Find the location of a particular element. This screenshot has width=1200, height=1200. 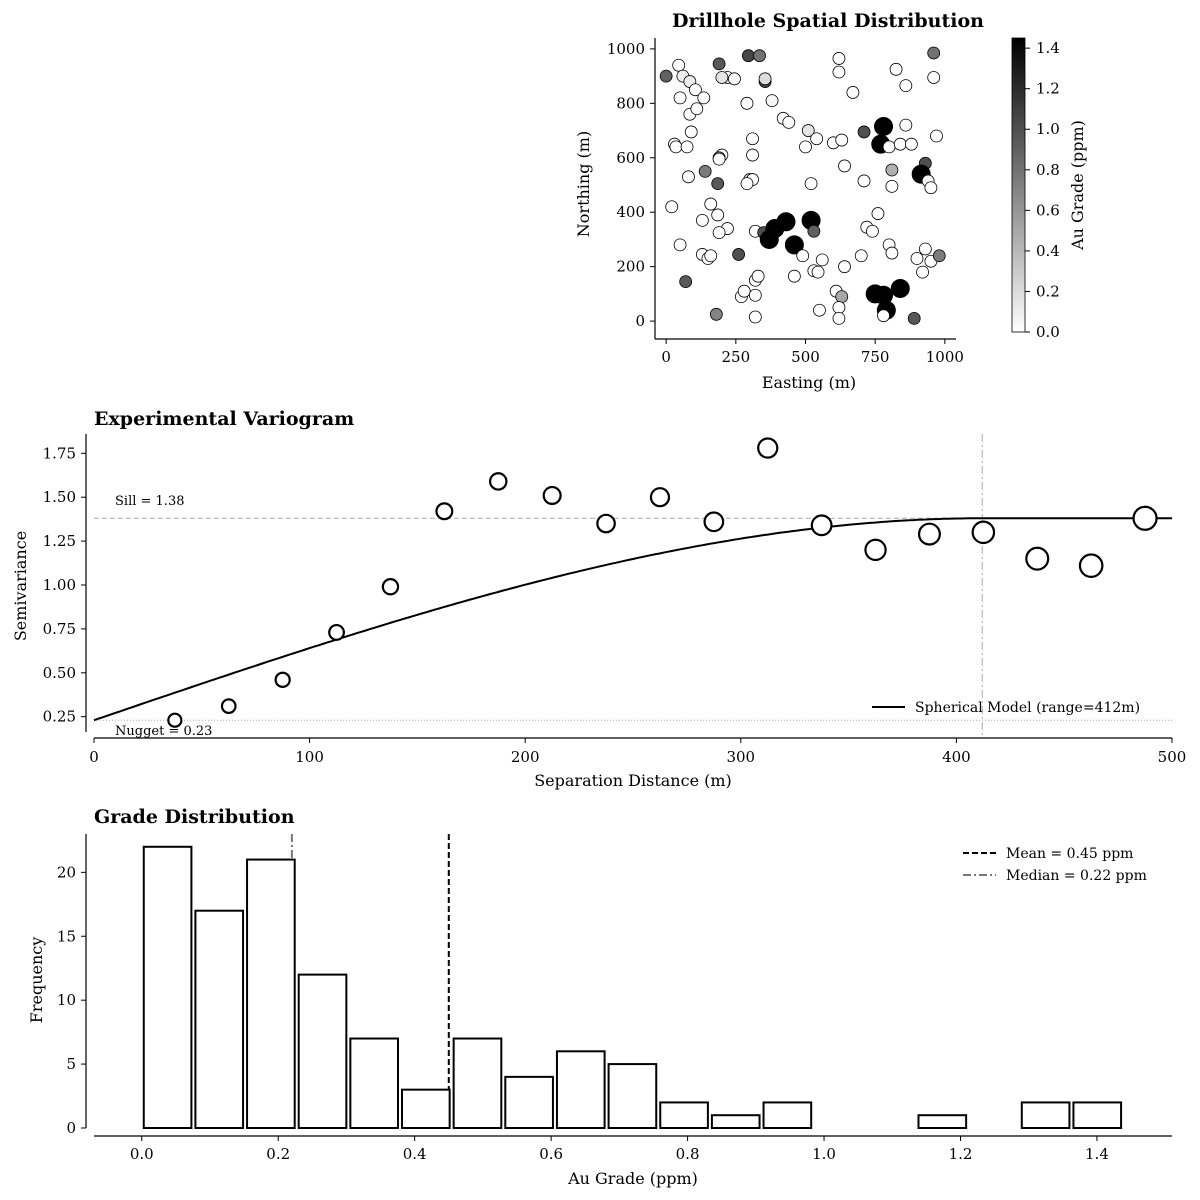

variogram-title: Experimental Variogram is located at coordinates (224, 419).